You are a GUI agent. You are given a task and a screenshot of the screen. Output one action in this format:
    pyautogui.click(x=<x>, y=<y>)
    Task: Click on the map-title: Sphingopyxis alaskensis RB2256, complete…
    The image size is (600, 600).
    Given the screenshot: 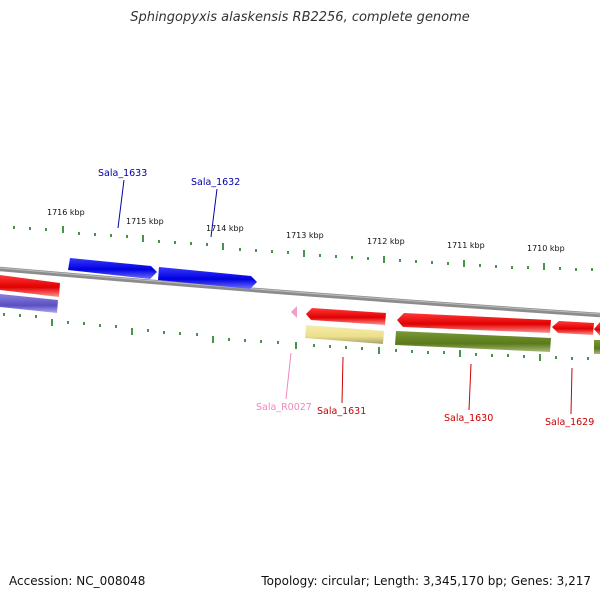 What is the action you would take?
    pyautogui.click(x=300, y=17)
    